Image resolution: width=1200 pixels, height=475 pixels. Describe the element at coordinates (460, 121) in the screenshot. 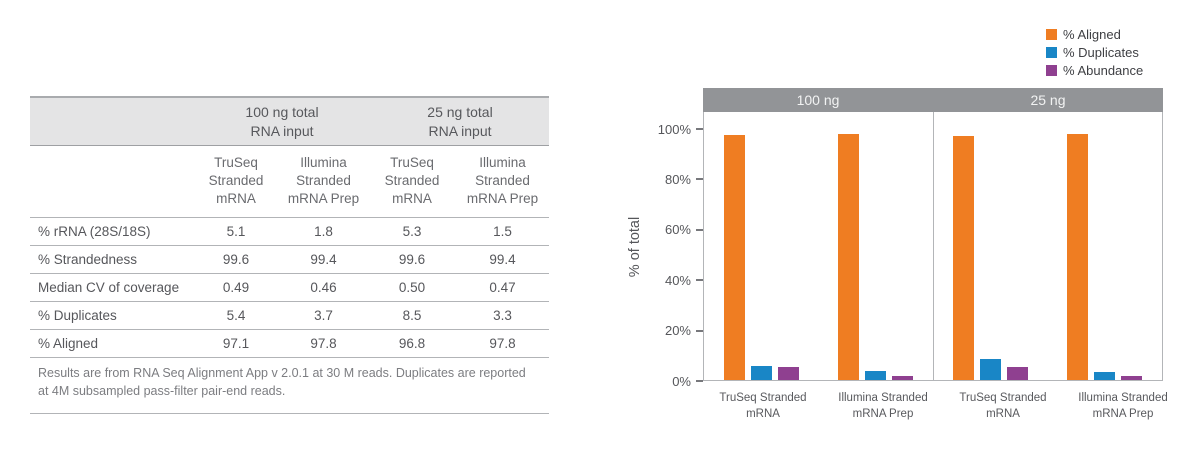

I see `group-header-25ng: 25 ng total RNA input` at that location.